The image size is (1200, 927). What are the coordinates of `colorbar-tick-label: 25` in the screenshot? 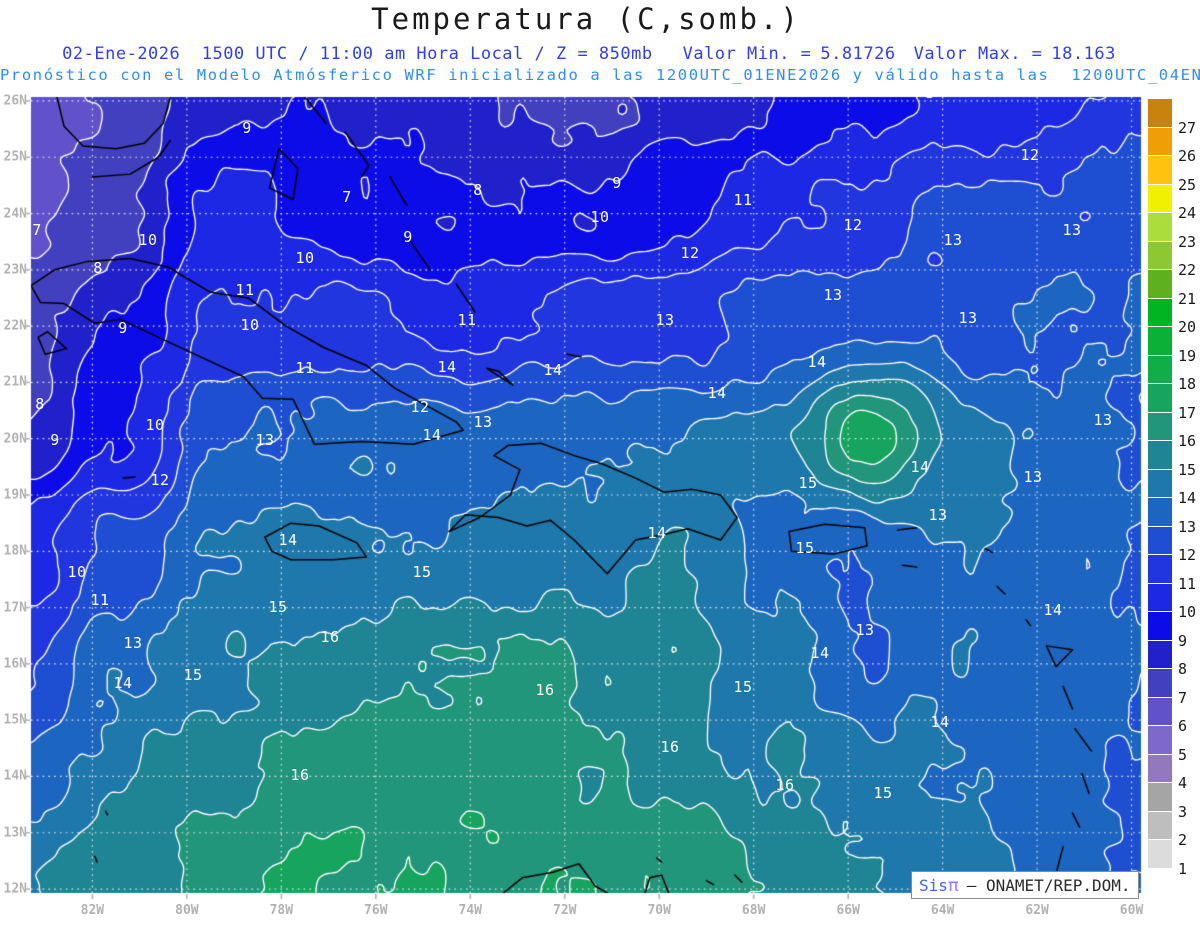 It's located at (1187, 184).